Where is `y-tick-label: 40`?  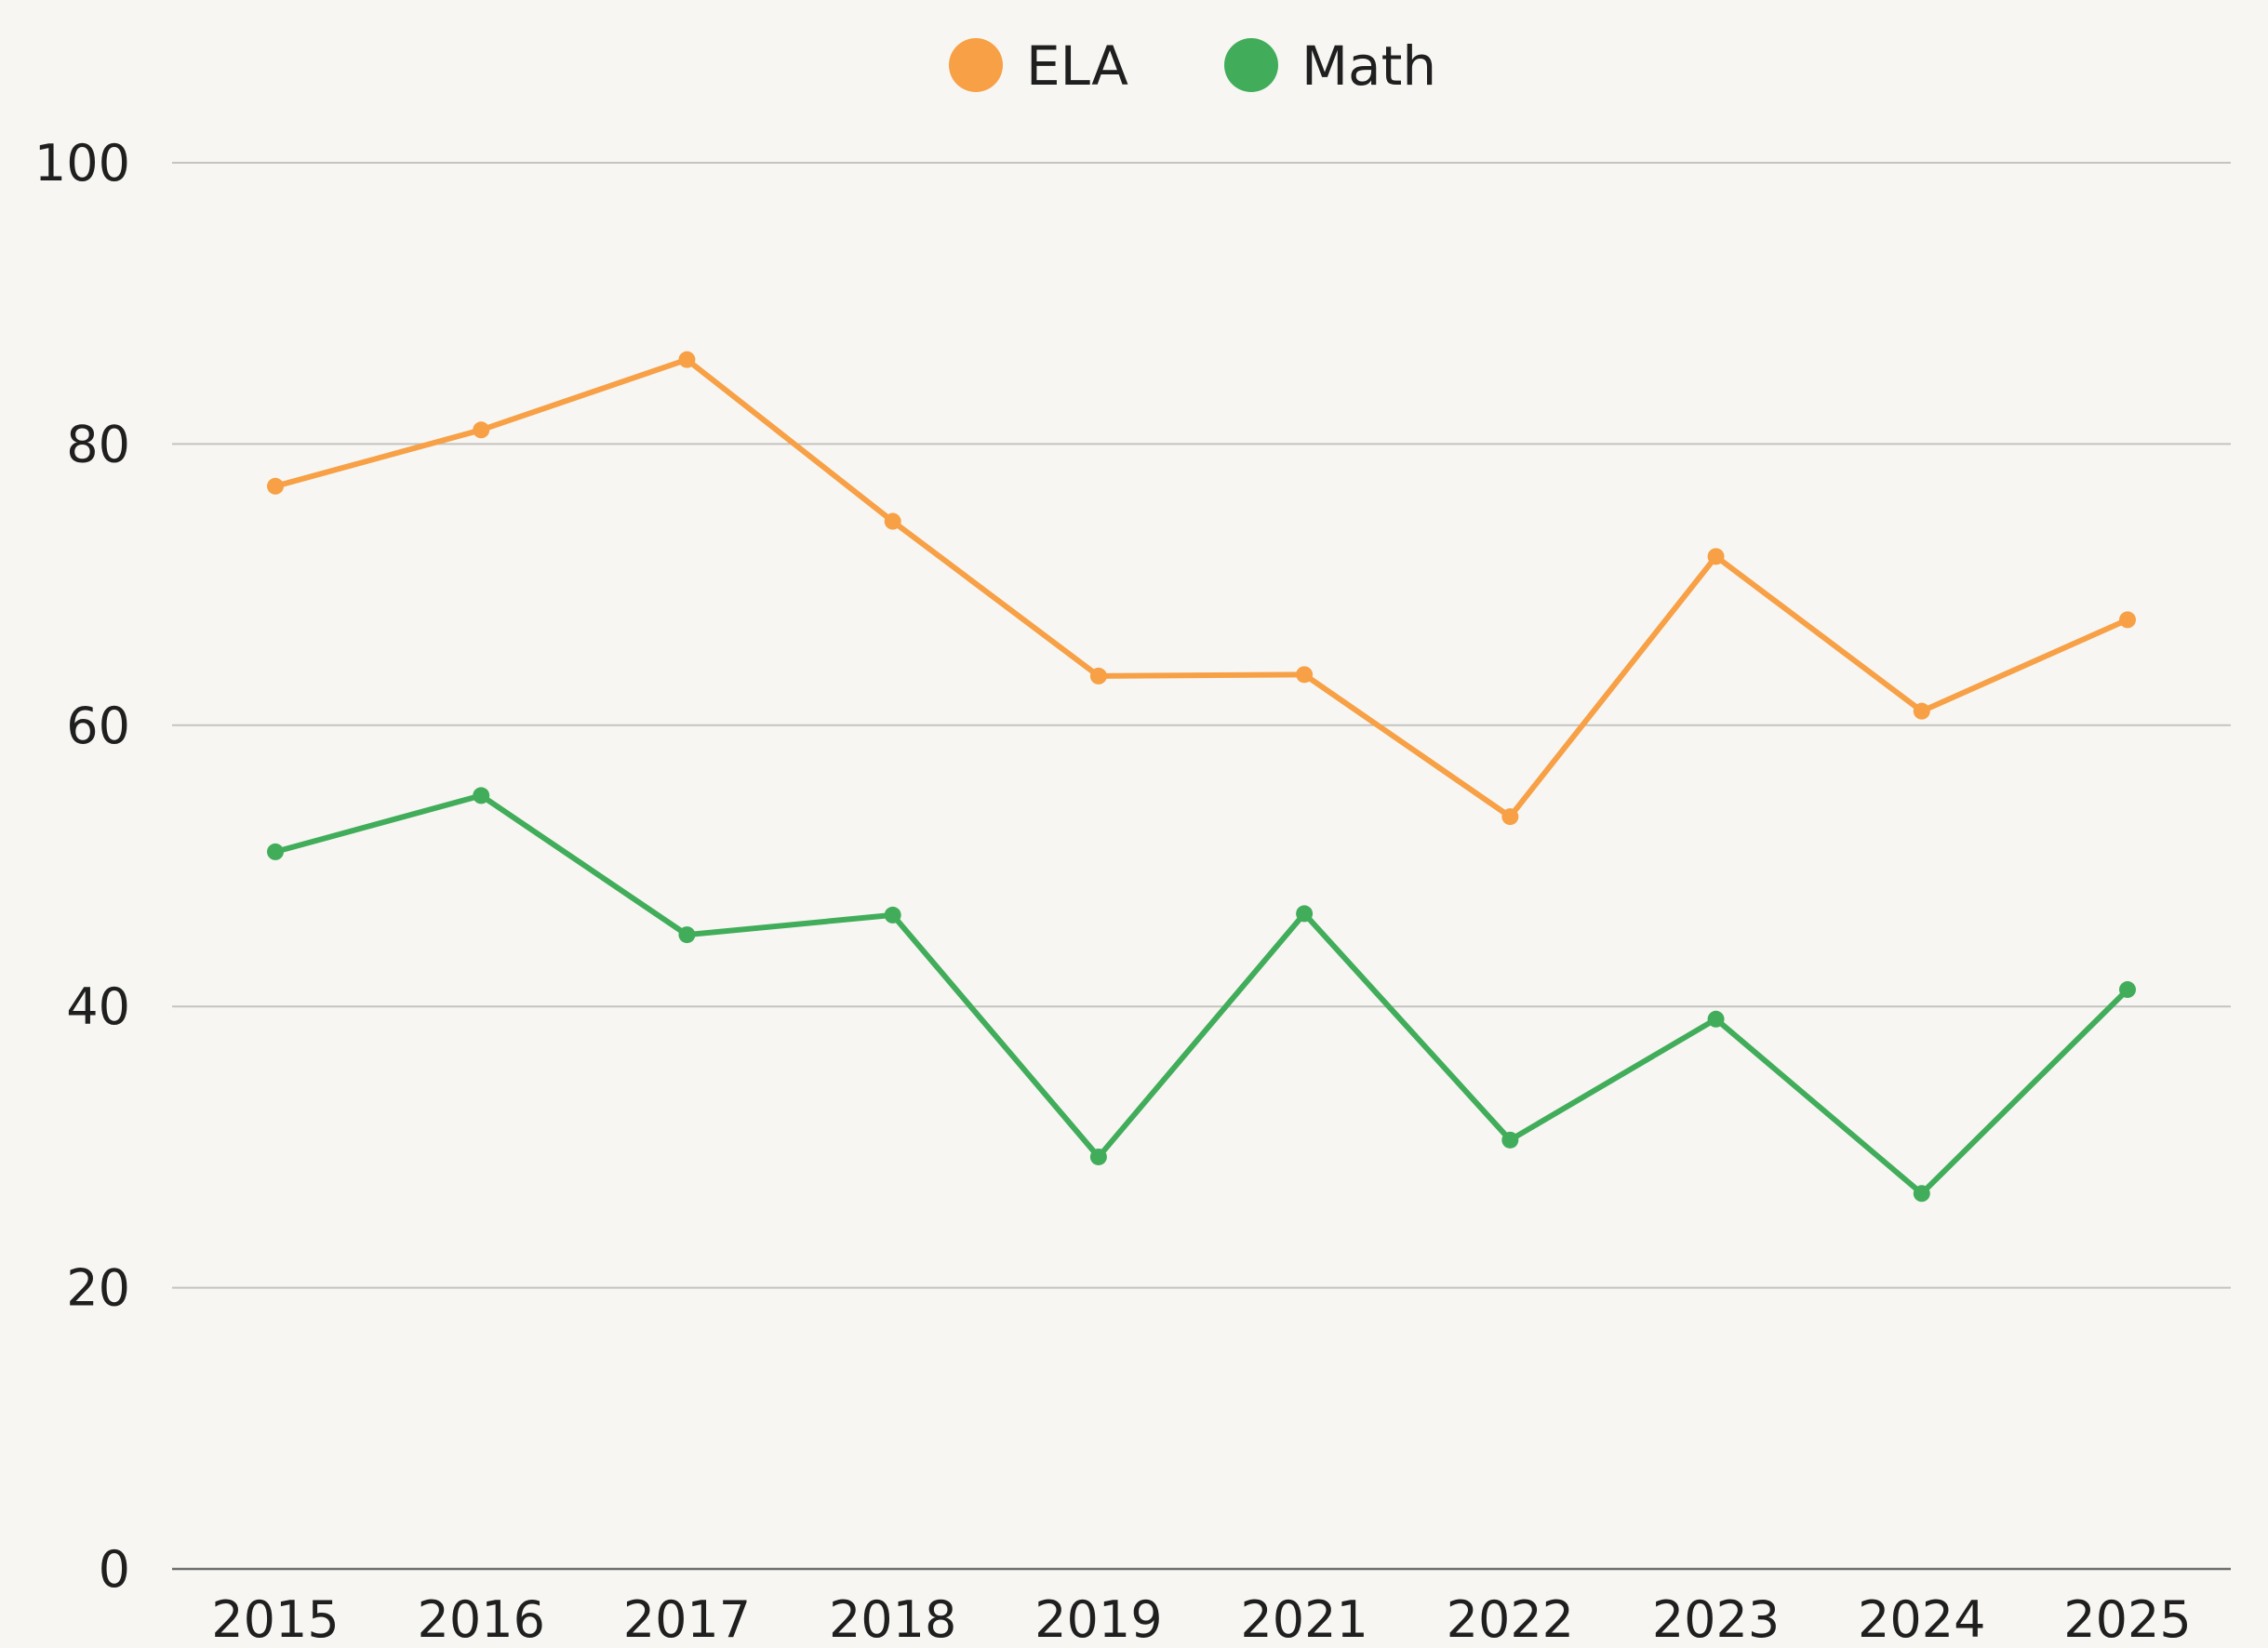 y-tick-label: 40 is located at coordinates (98, 1007).